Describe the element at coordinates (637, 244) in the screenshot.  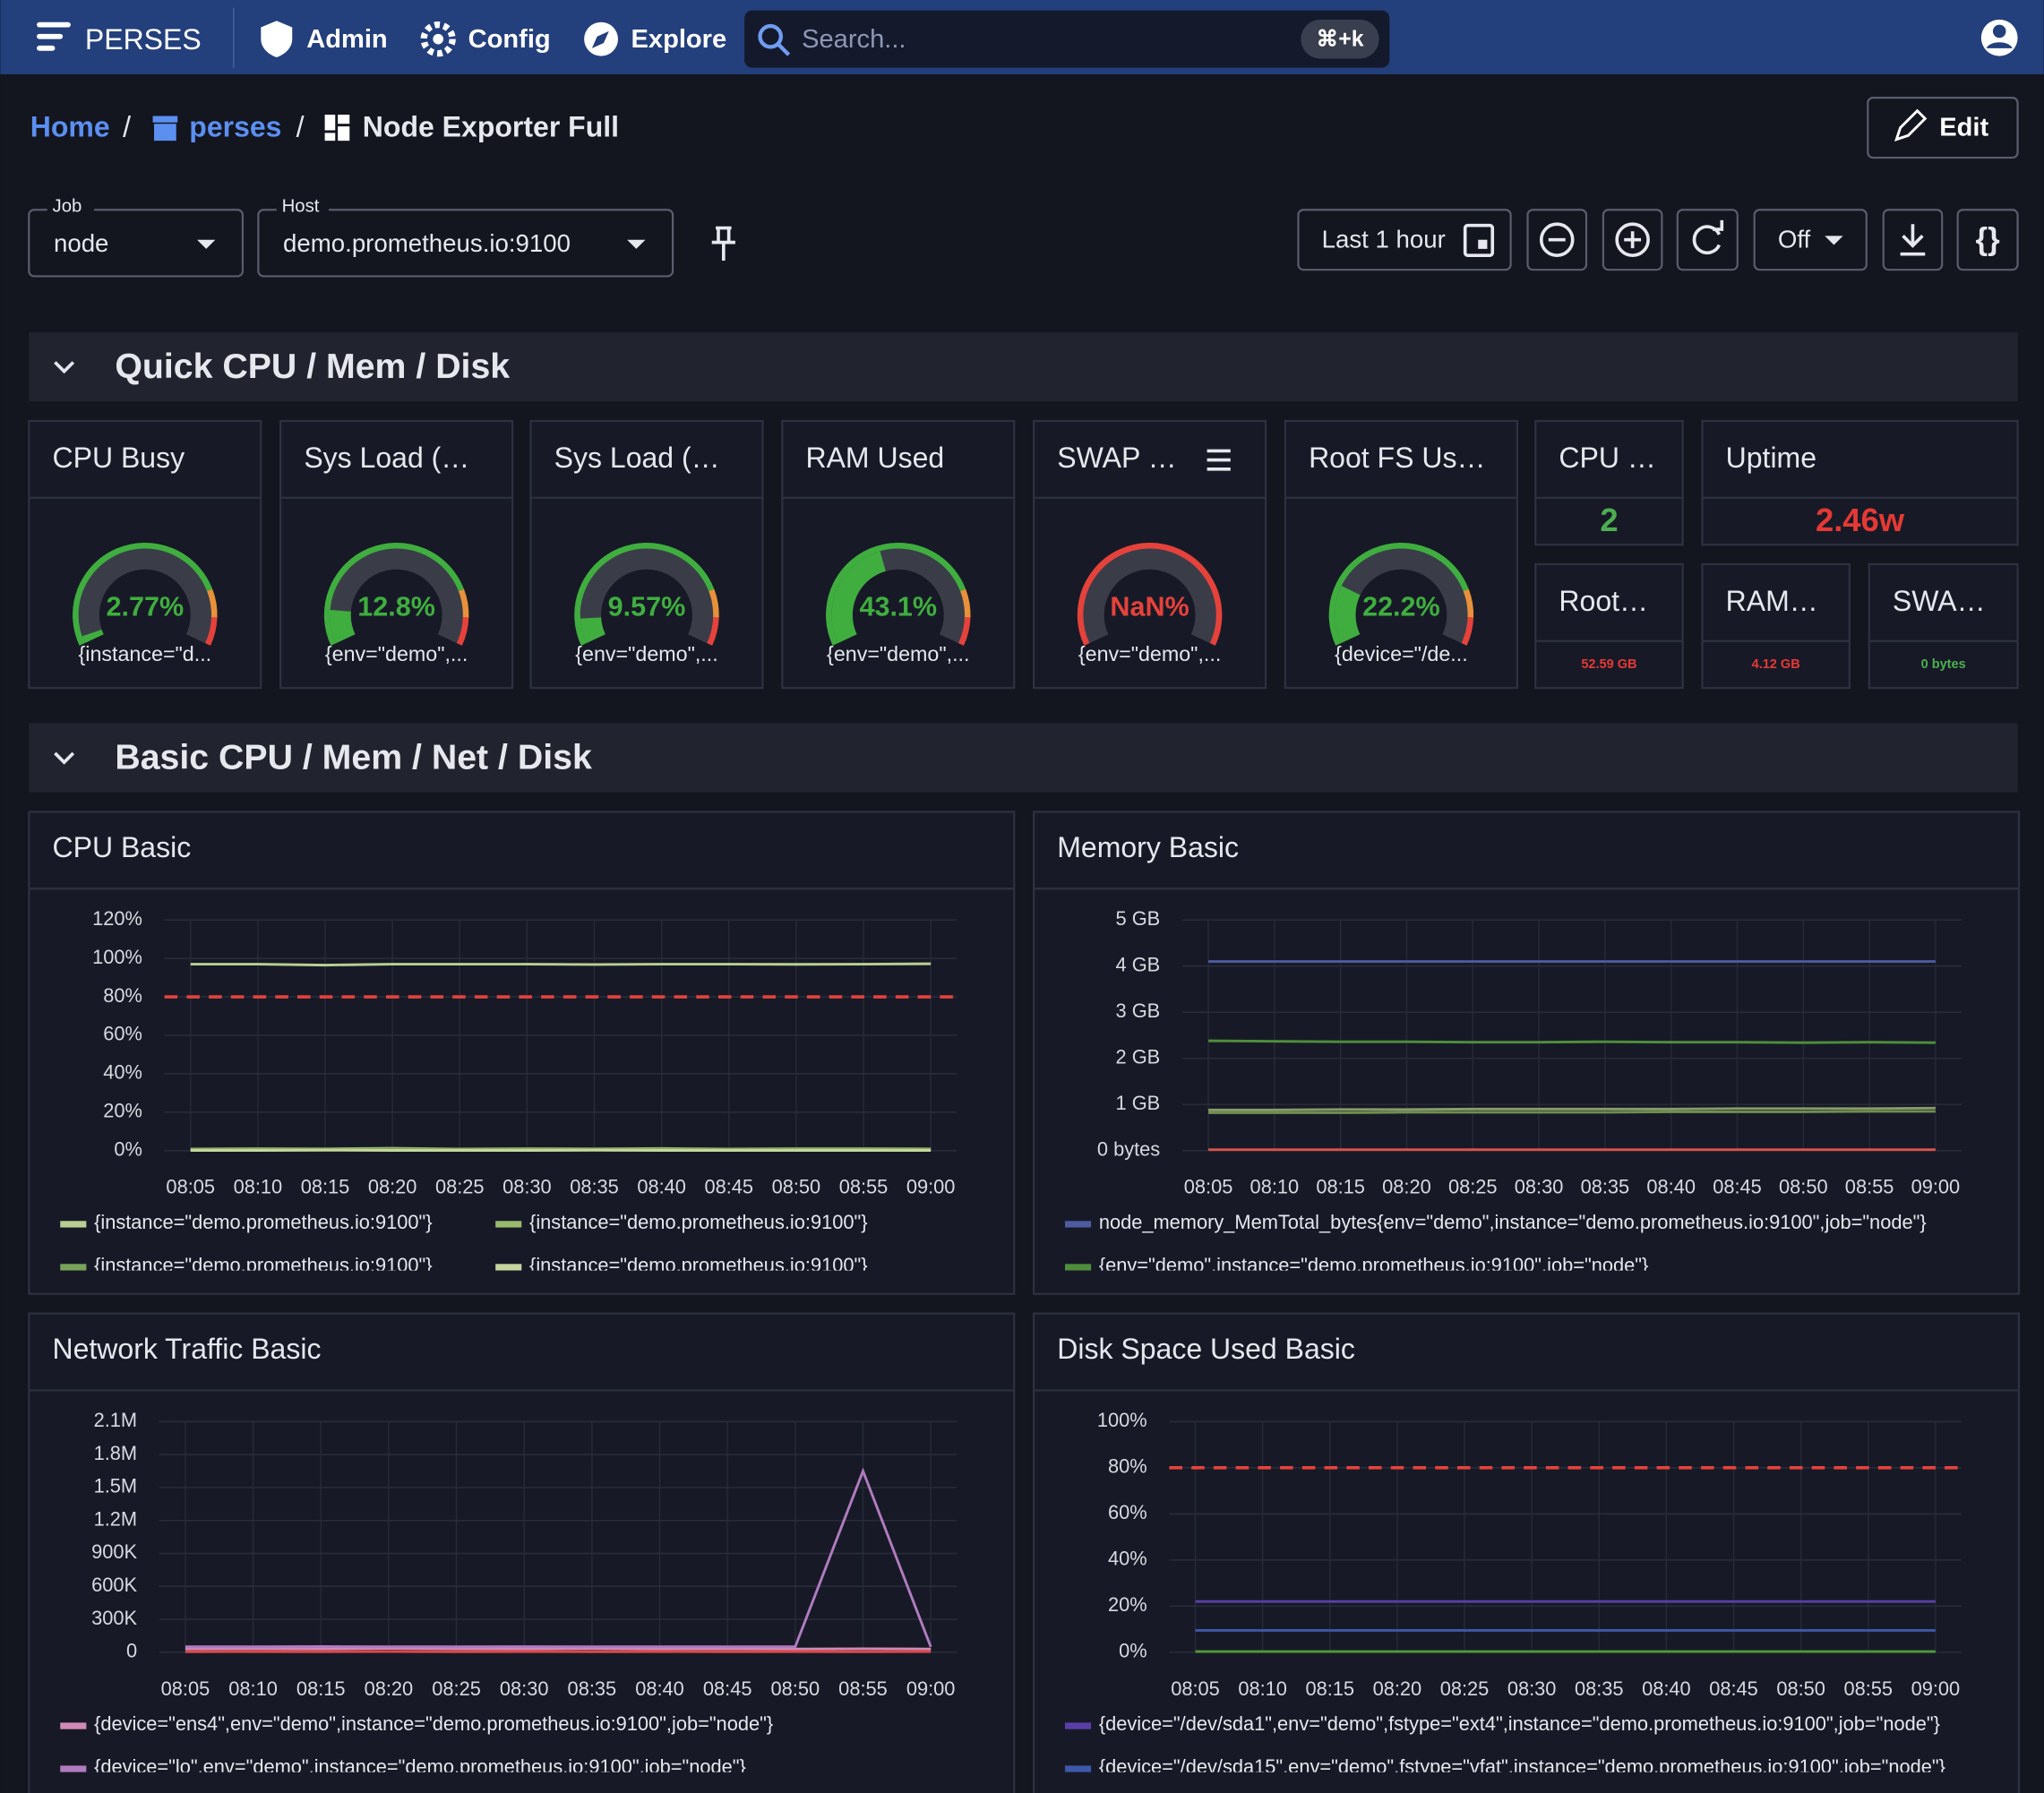
I see `dropdown-arrow` at that location.